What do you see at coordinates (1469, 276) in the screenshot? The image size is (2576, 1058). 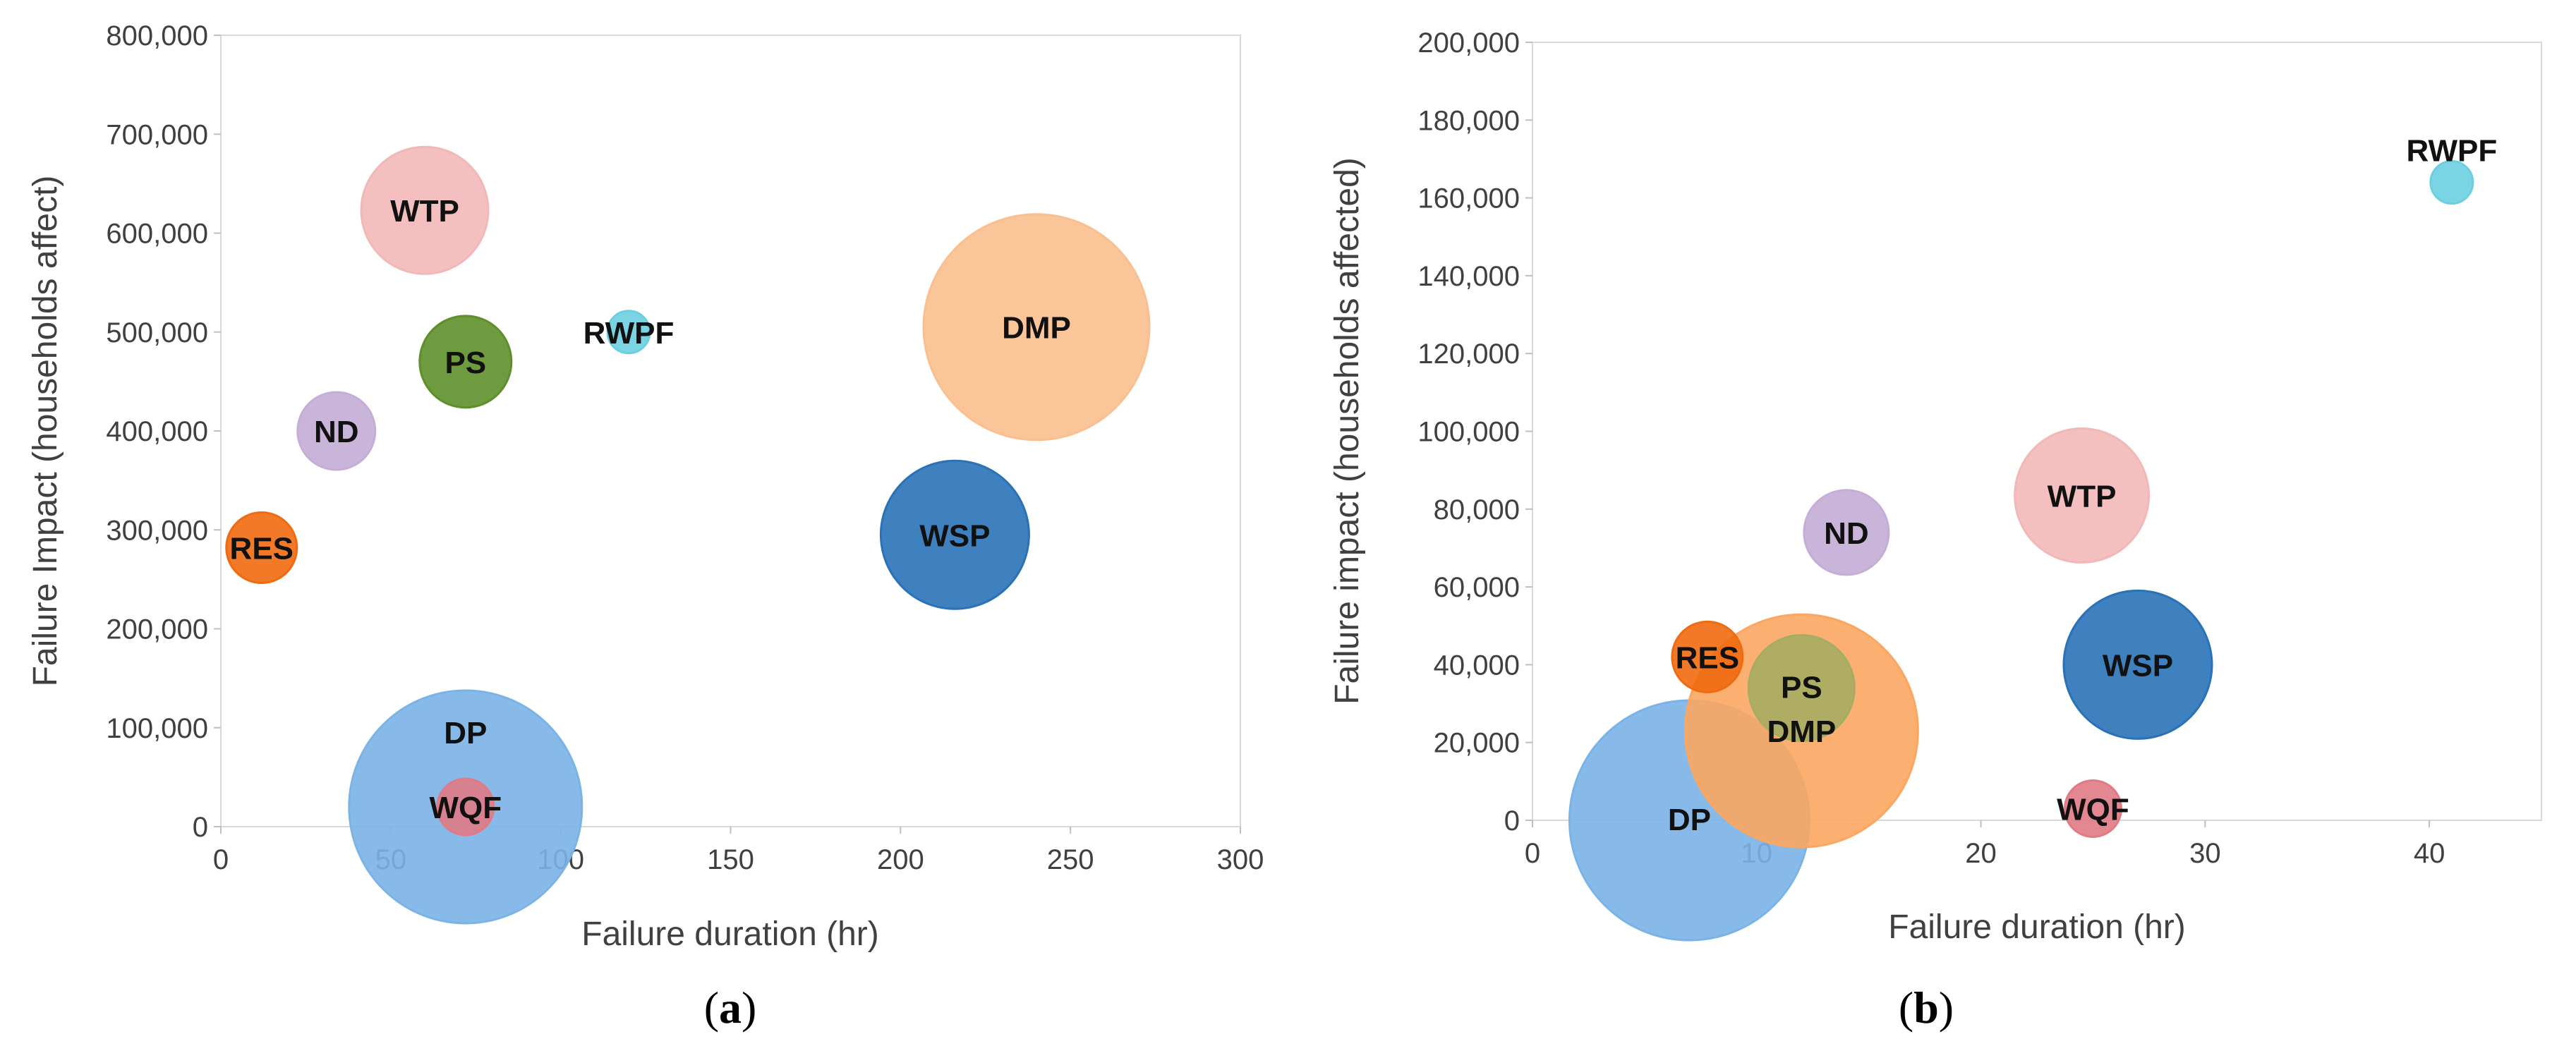 I see `y-tick-label: 140,000` at bounding box center [1469, 276].